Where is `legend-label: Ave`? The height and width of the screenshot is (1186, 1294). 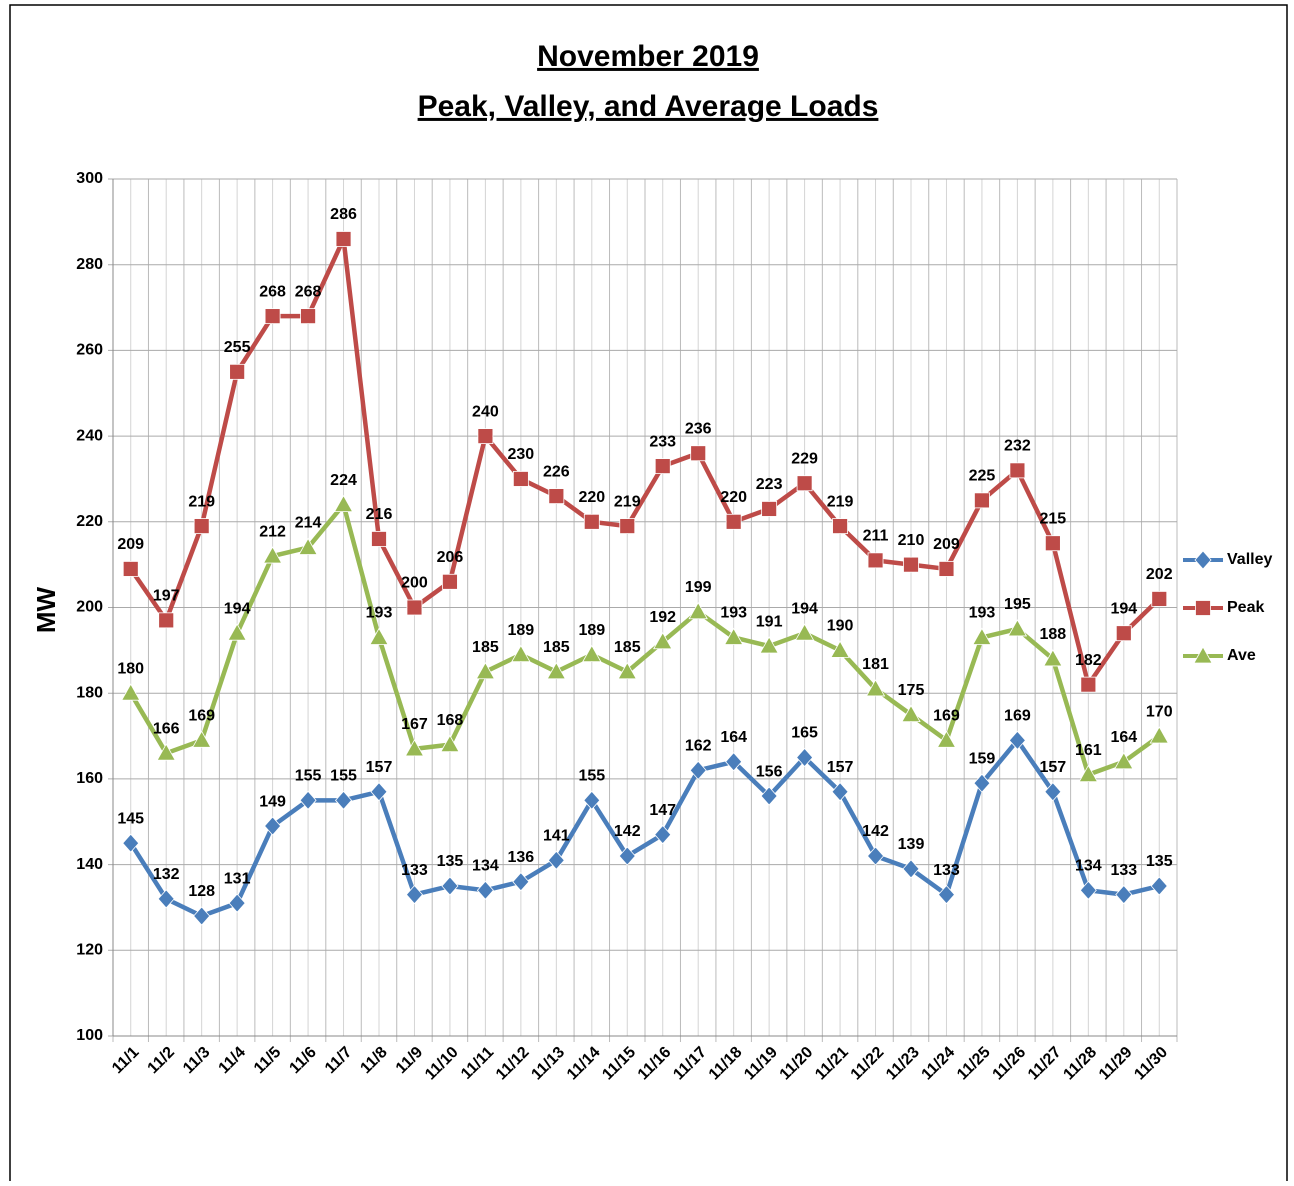
legend-label: Ave is located at coordinates (1241, 655).